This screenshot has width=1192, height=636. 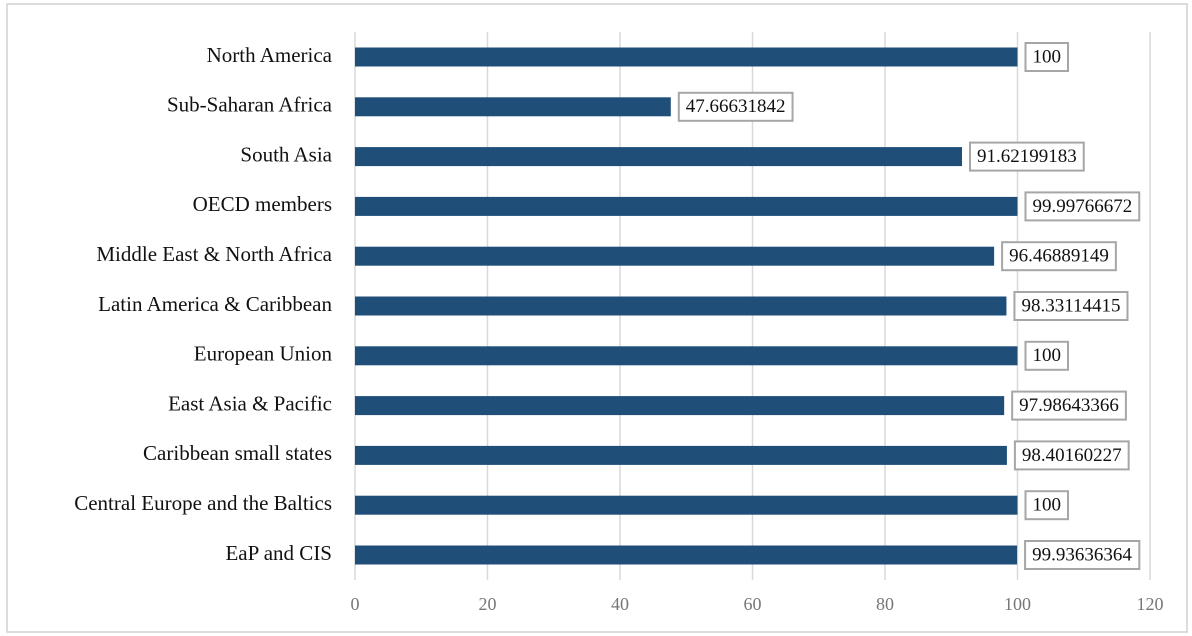 What do you see at coordinates (215, 304) in the screenshot?
I see `y-tick-label: Latin America & Caribbean` at bounding box center [215, 304].